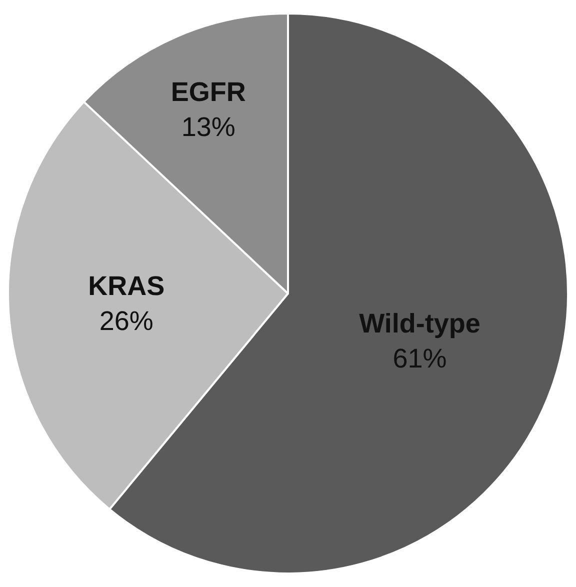 The width and height of the screenshot is (576, 587). What do you see at coordinates (208, 127) in the screenshot?
I see `data-label: 13%` at bounding box center [208, 127].